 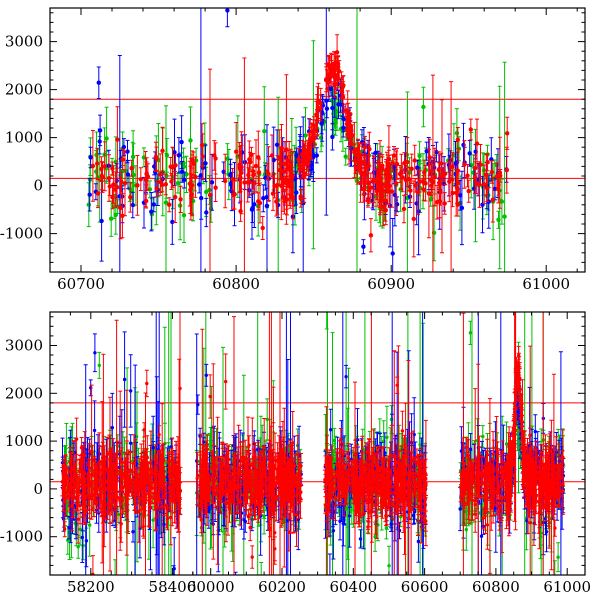 What do you see at coordinates (425, 587) in the screenshot?
I see `x-tick-label: 60600` at bounding box center [425, 587].